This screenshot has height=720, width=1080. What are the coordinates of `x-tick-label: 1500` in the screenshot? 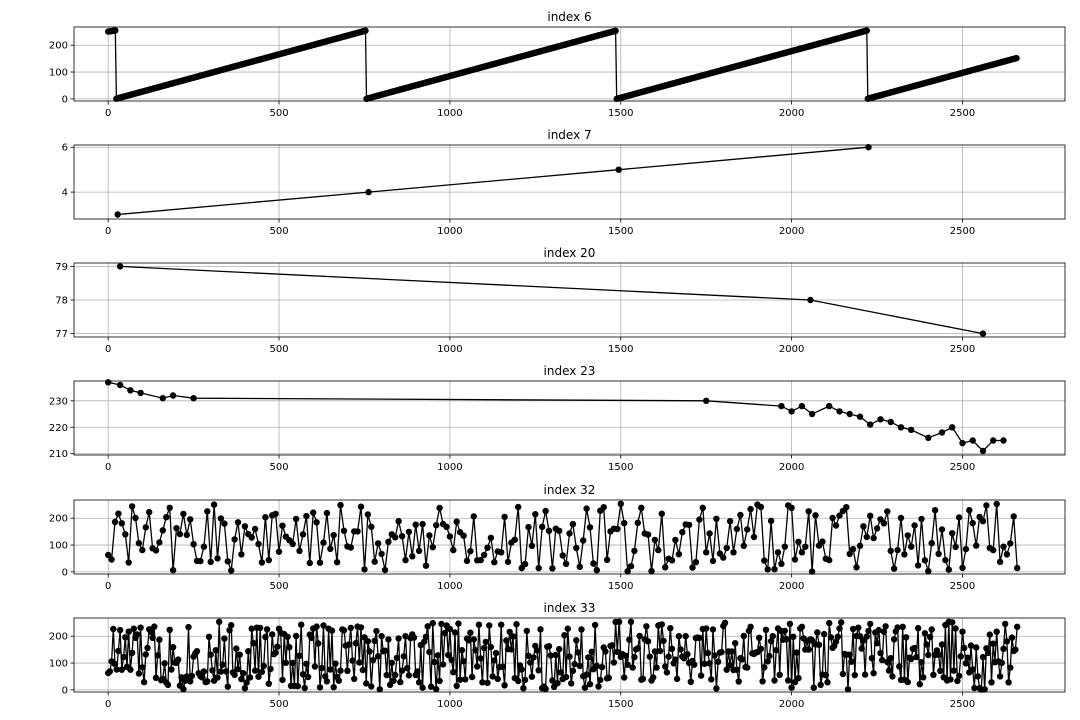 It's located at (620, 467).